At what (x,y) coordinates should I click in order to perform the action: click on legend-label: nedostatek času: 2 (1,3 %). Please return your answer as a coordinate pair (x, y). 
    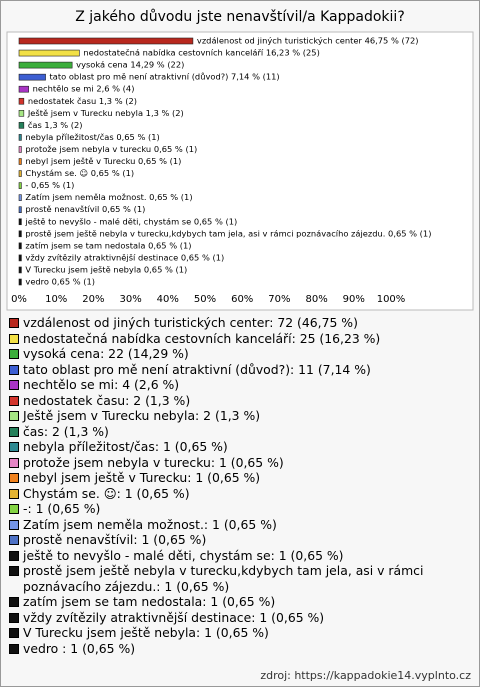
    Looking at the image, I should click on (107, 400).